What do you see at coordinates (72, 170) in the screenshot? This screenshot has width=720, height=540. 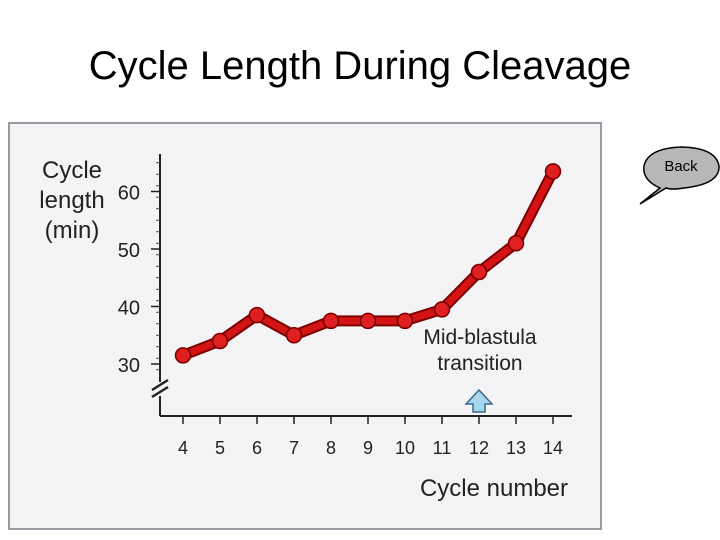 I see `y-axis-title-line: Cycle` at bounding box center [72, 170].